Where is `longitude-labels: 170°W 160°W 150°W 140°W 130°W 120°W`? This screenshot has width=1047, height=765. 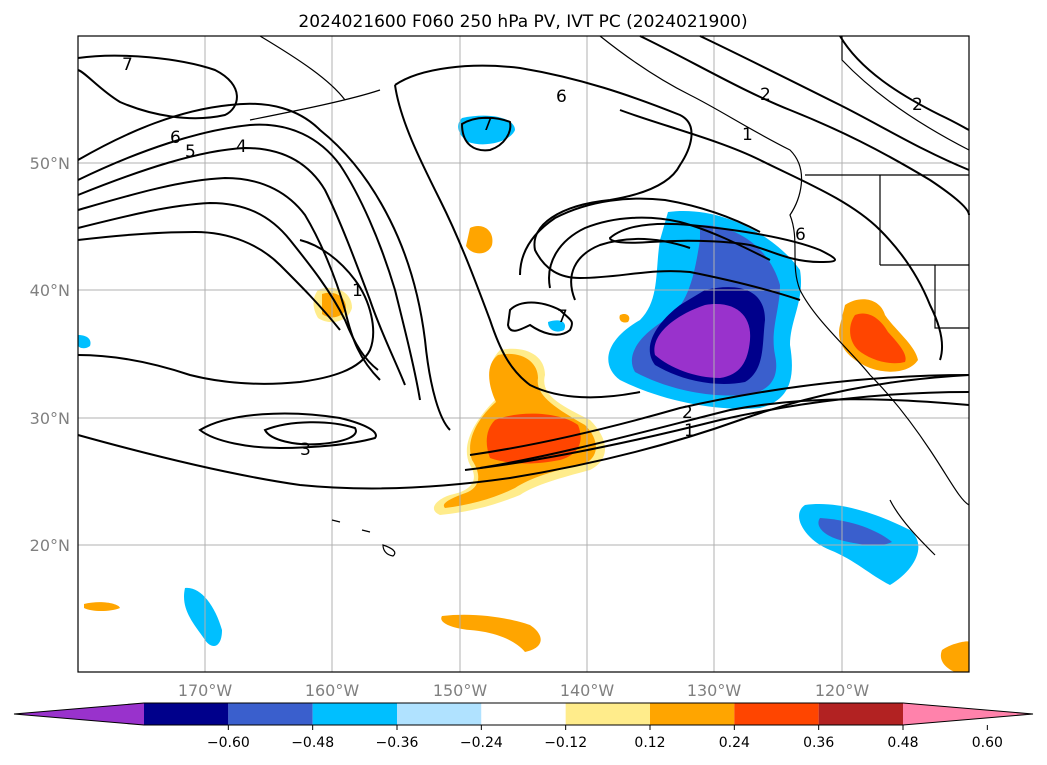
longitude-labels: 170°W 160°W 150°W 140°W 130°W 120°W is located at coordinates (524, 690).